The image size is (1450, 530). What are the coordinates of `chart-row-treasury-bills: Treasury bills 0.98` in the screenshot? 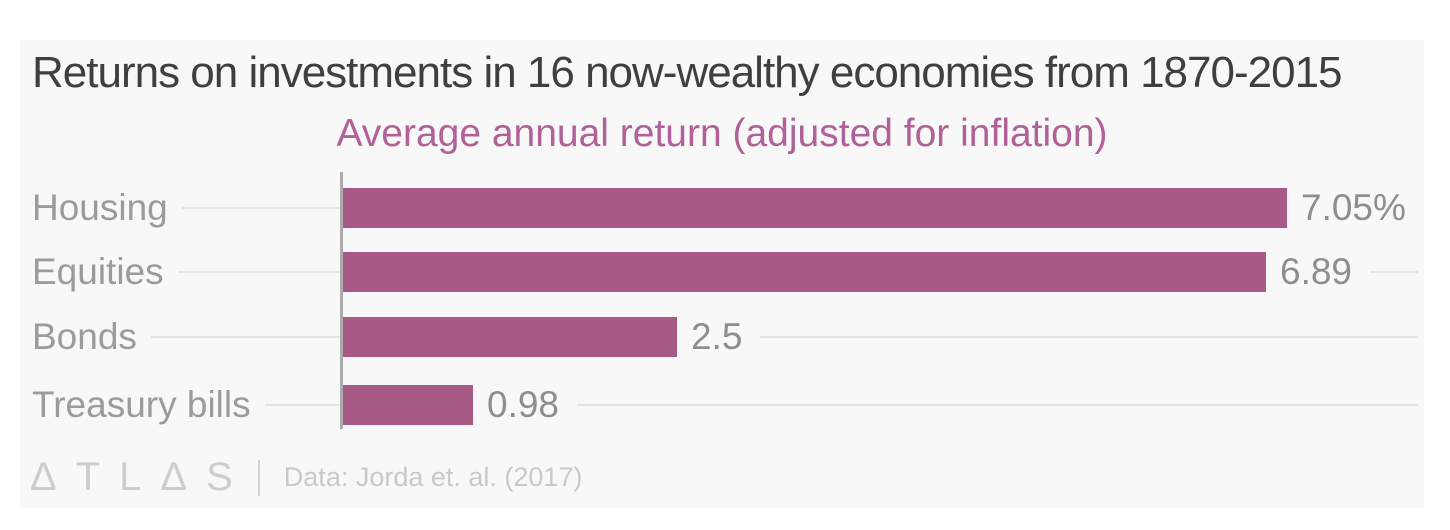 It's located at (726, 405).